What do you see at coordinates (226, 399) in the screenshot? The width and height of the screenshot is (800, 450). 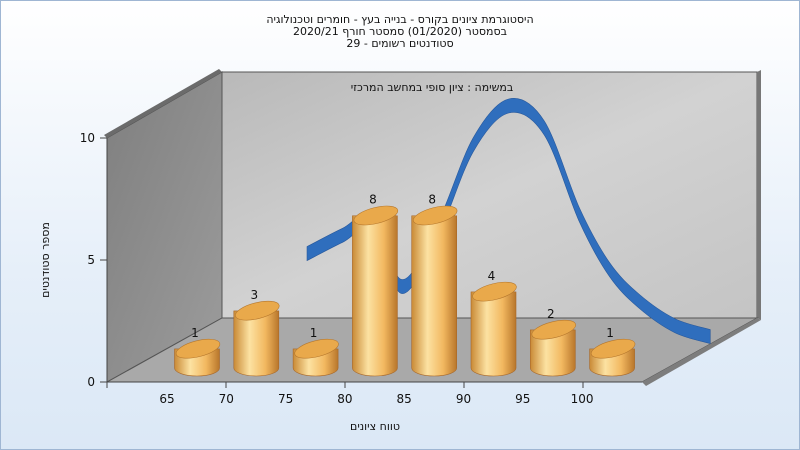 I see `x-tick-label: 70` at bounding box center [226, 399].